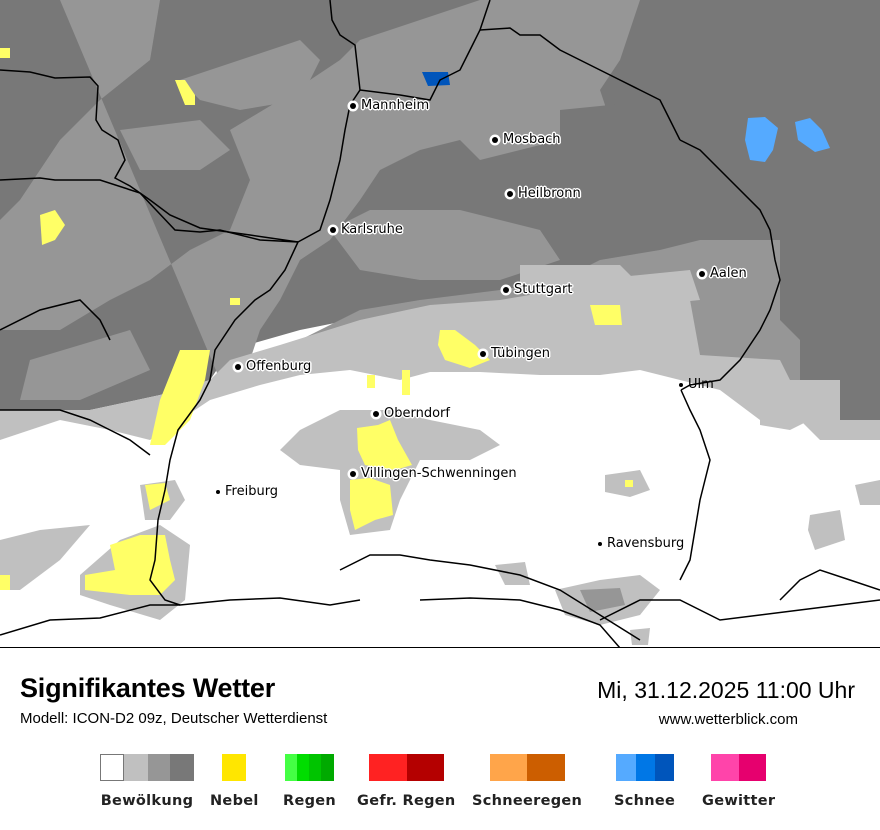  Describe the element at coordinates (626, 117) in the screenshot. I see `snow-regions` at that location.